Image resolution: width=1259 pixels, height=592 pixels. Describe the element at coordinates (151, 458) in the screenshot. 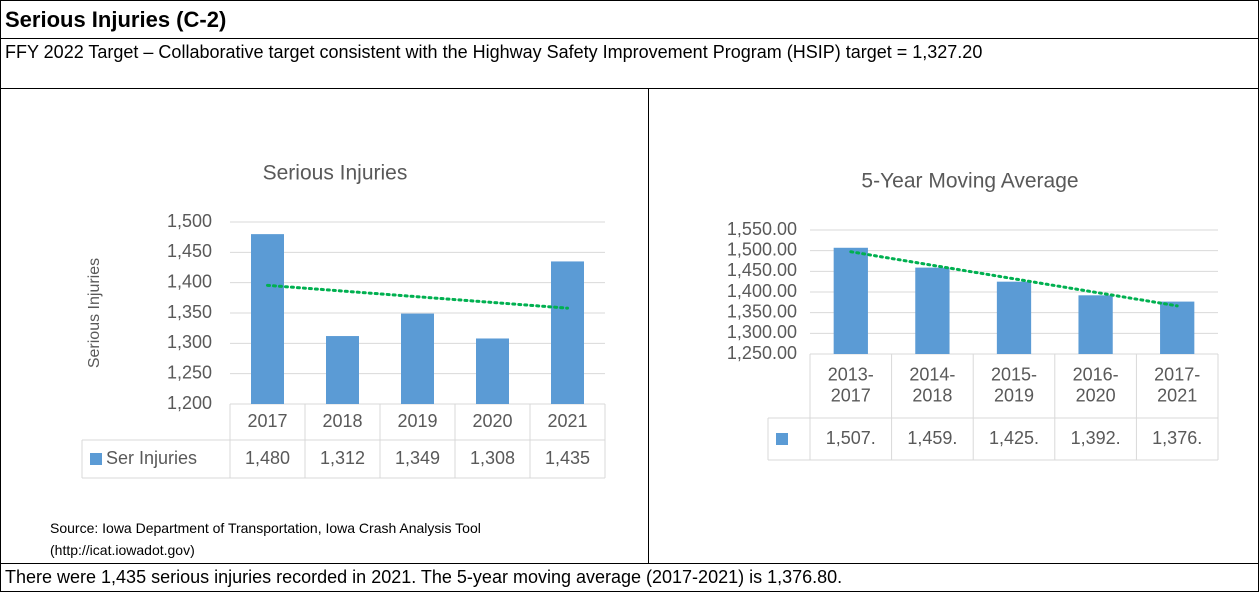

I see `legend-label: Ser Injuries` at that location.